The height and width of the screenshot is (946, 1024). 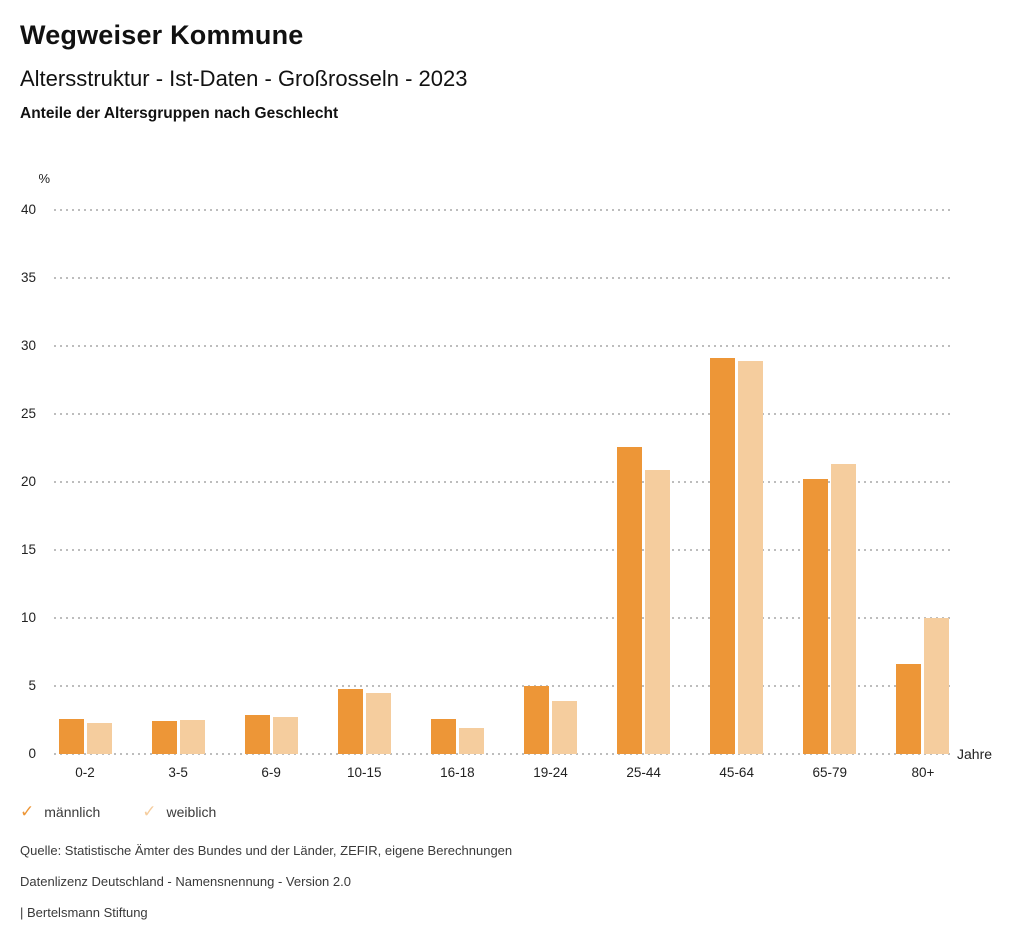 I want to click on y-tick-label-40: 40, so click(x=28, y=209).